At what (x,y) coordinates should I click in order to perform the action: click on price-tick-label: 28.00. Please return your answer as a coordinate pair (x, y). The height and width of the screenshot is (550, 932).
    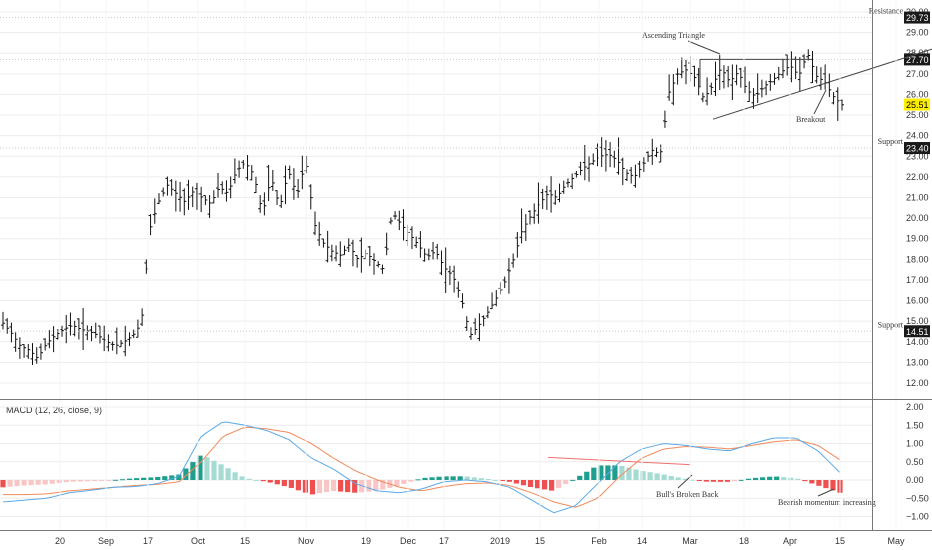
    Looking at the image, I should click on (917, 53).